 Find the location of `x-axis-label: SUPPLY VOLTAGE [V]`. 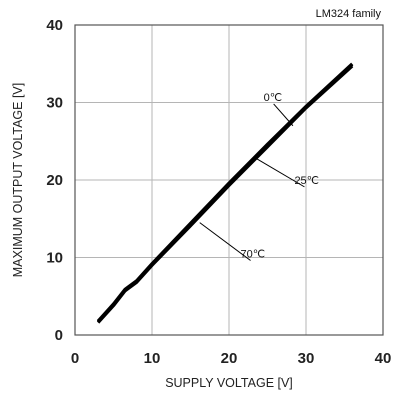

x-axis-label: SUPPLY VOLTAGE [V] is located at coordinates (229, 383).